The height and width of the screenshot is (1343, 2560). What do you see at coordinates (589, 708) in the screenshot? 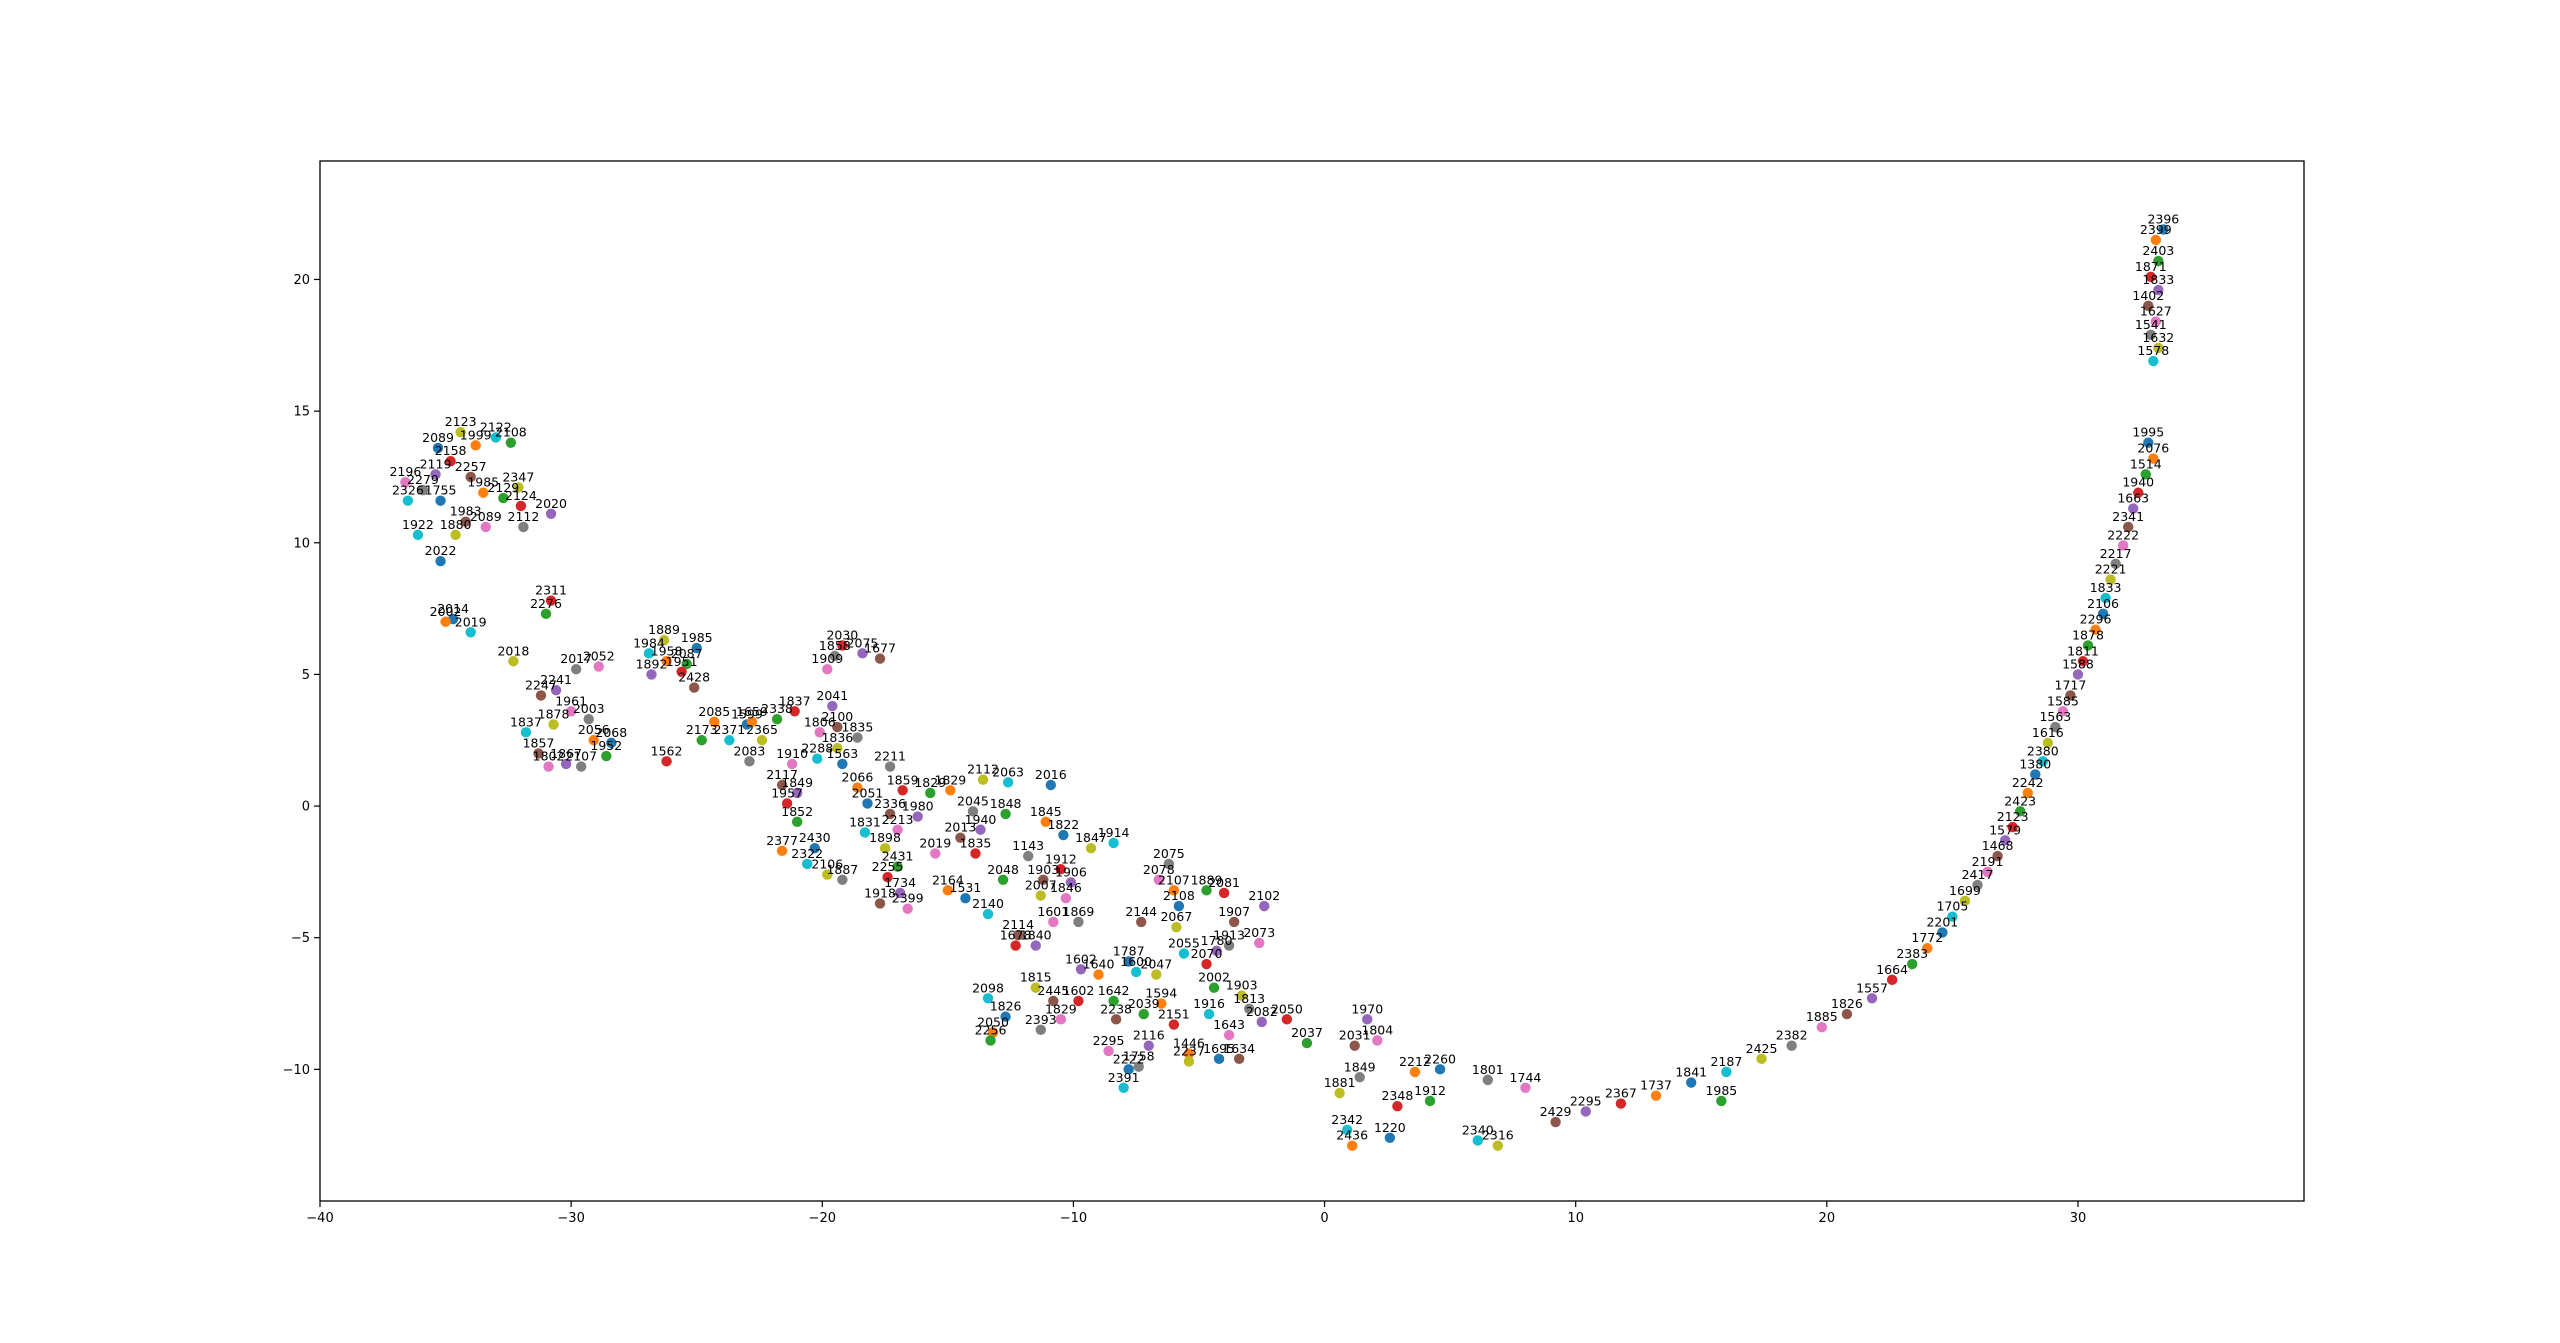
I see `data-point-label: 2003` at bounding box center [589, 708].